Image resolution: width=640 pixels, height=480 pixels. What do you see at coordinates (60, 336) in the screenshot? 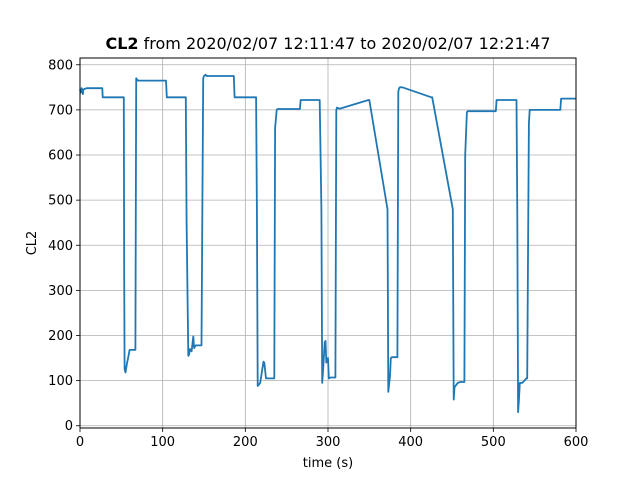
I see `y-tick-label: 200` at bounding box center [60, 336].